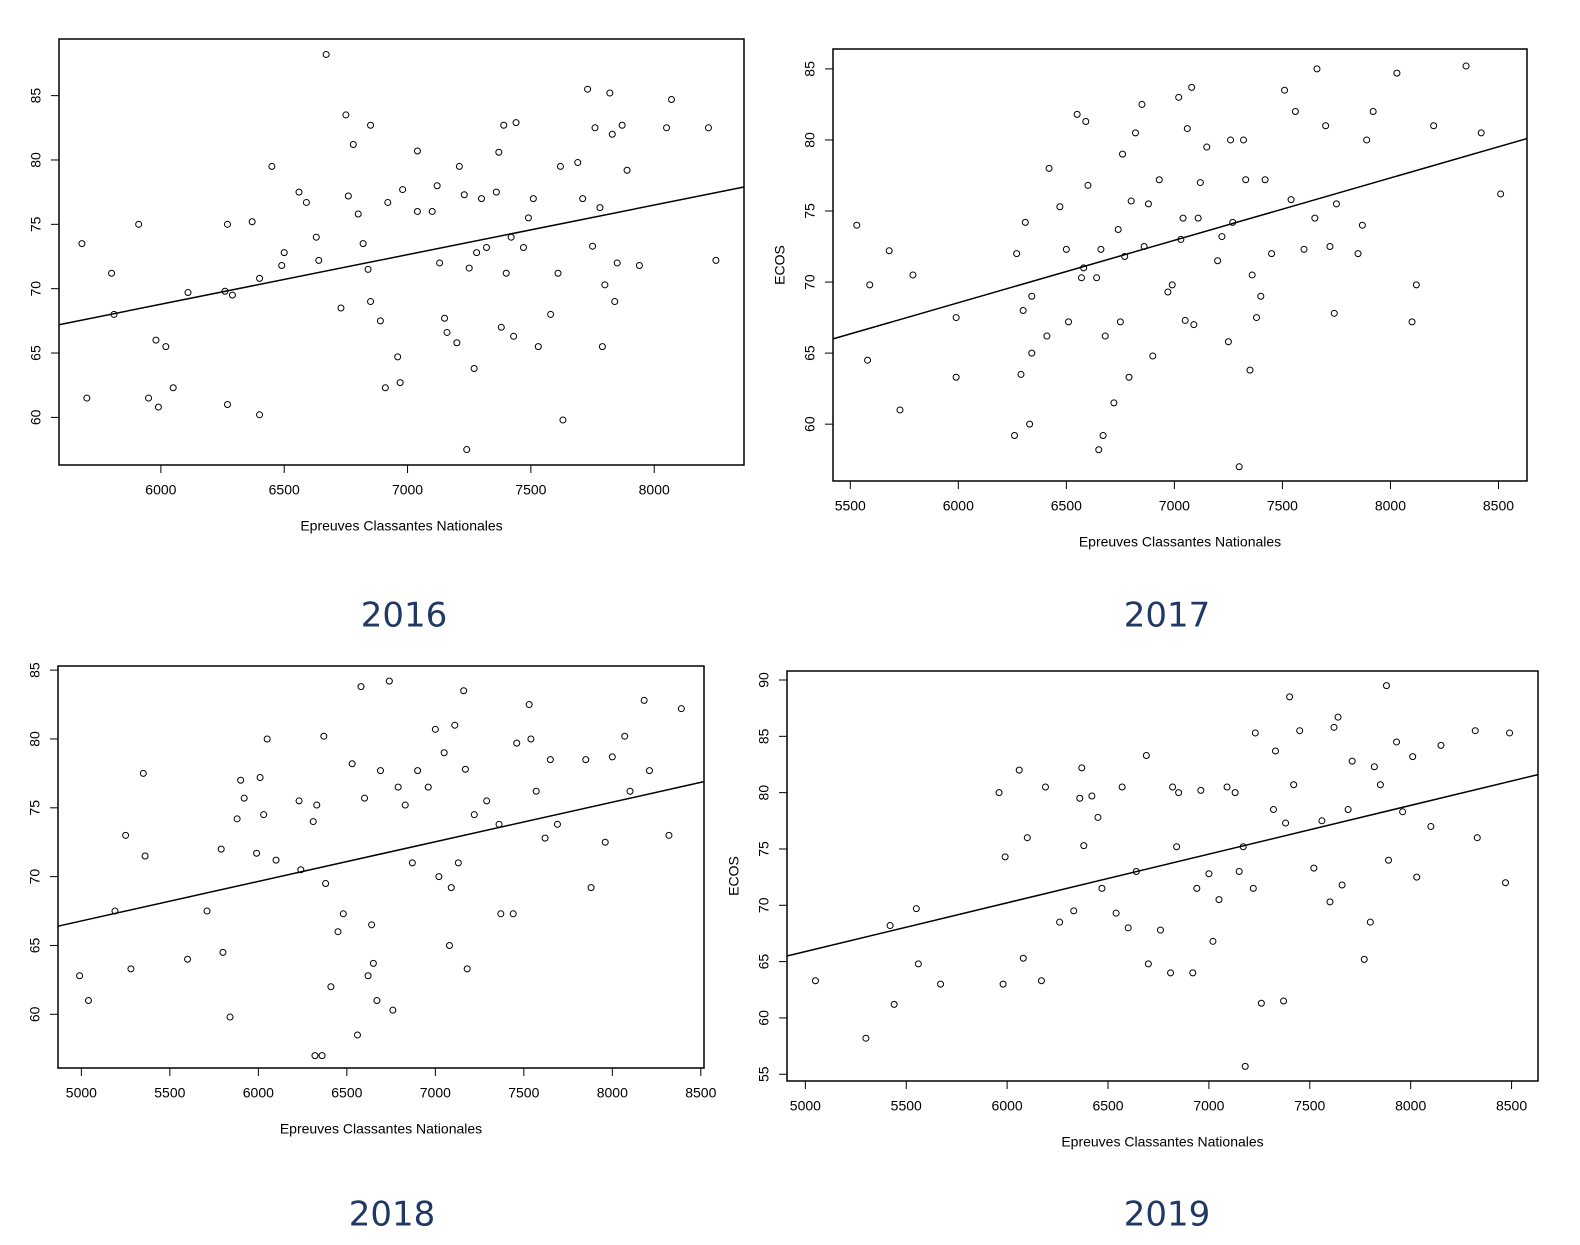  Describe the element at coordinates (284, 490) in the screenshot. I see `x-tick-label: 6500` at that location.